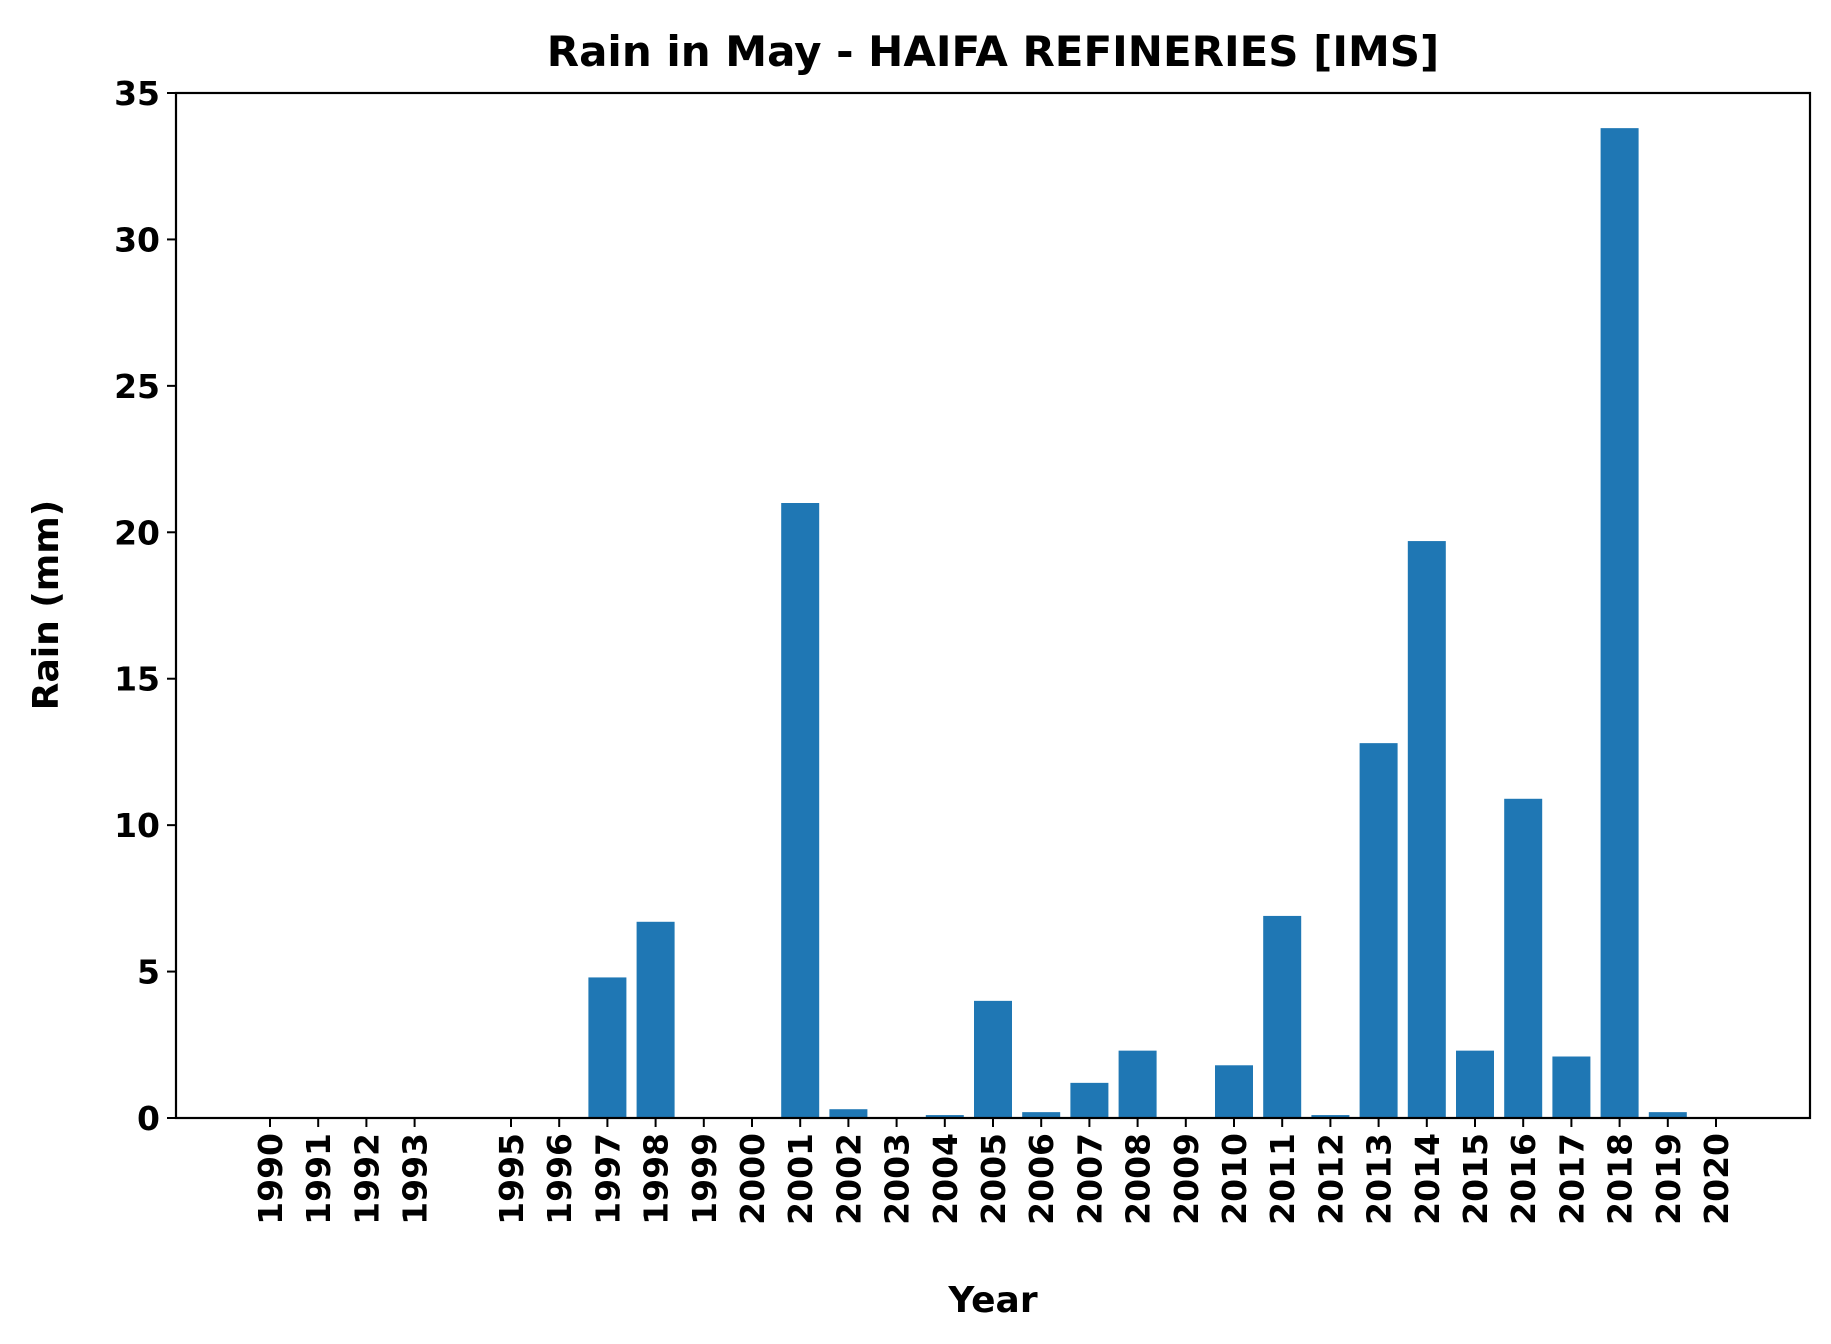 The image size is (1831, 1344). Describe the element at coordinates (46, 605) in the screenshot. I see `y-axis-label: Rain (mm)` at that location.